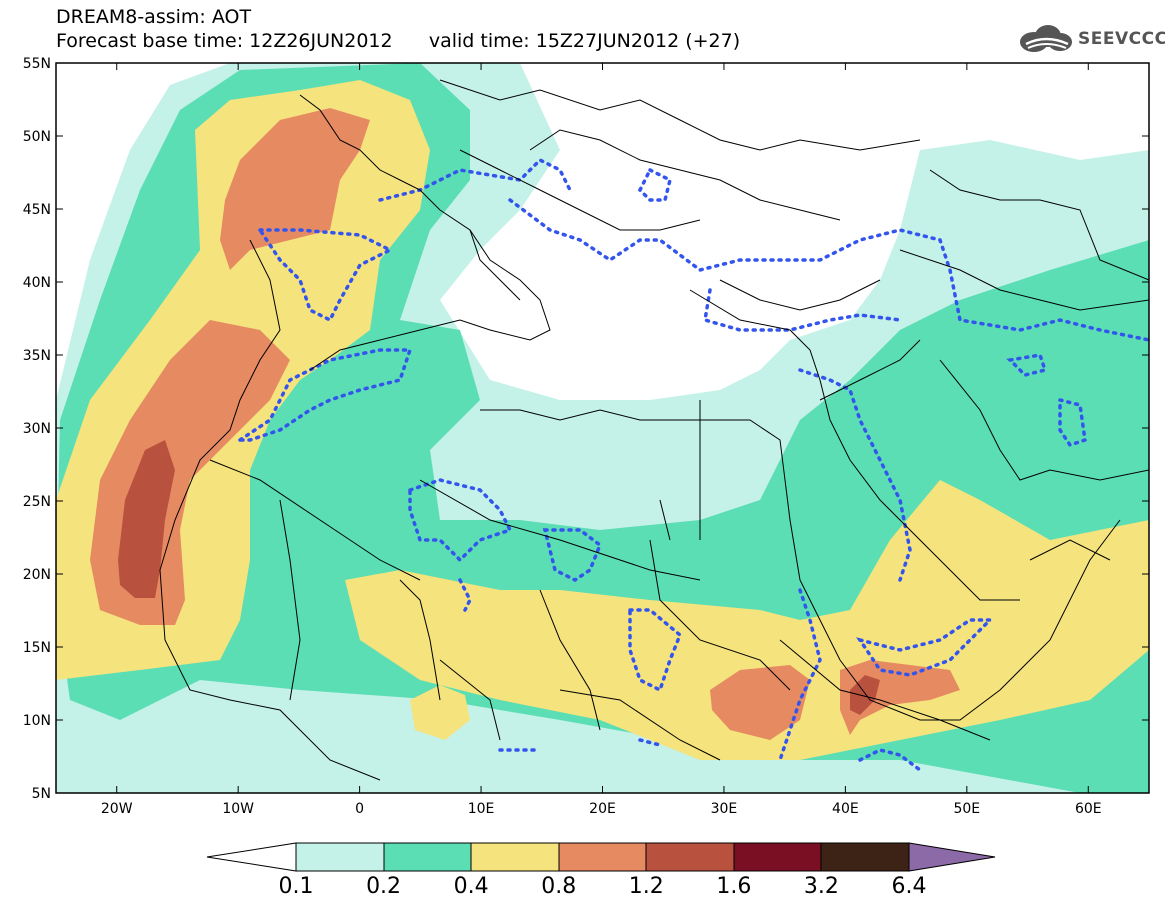 The width and height of the screenshot is (1165, 905). I want to click on lat-tick-label: 15N, so click(37, 648).